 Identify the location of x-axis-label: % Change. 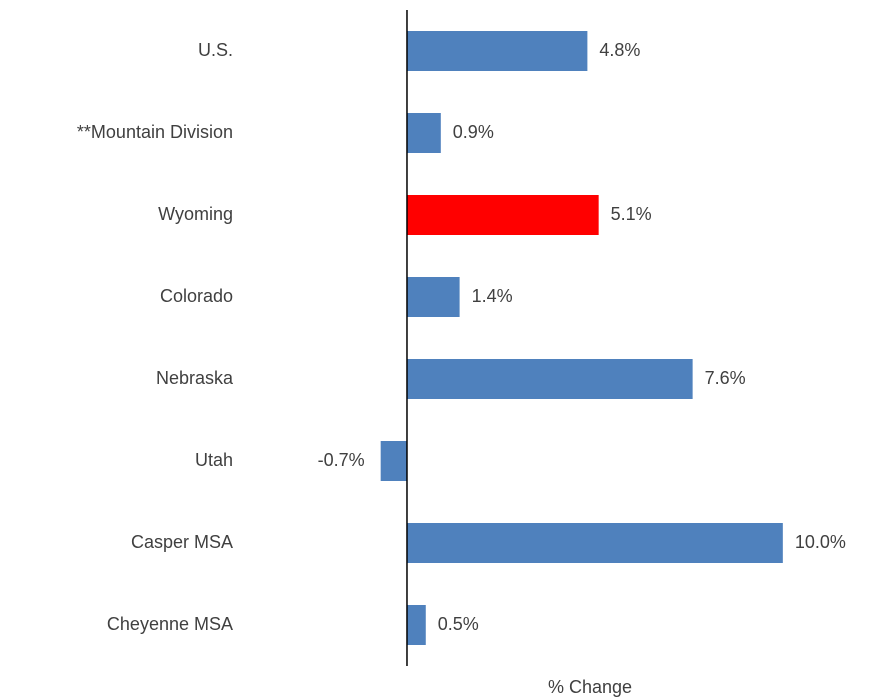
(590, 687).